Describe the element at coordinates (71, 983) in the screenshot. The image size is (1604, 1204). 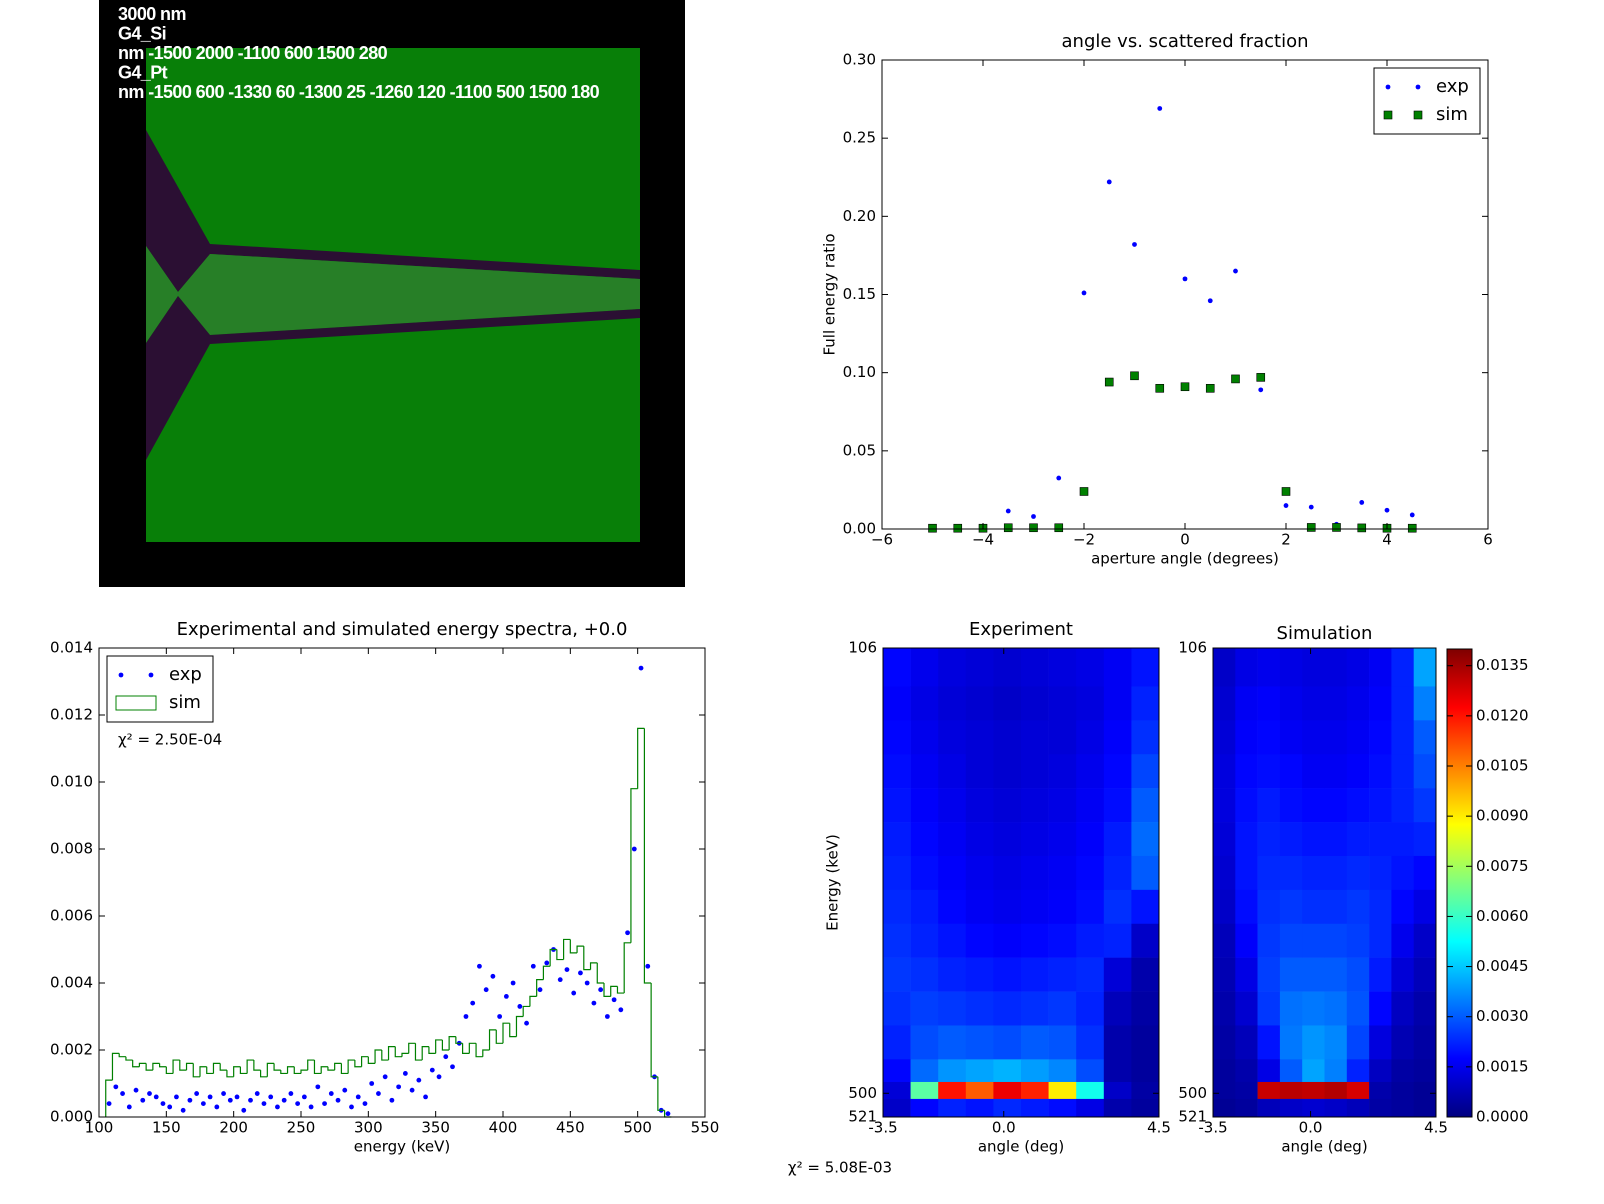
I see `y-tick-label: 0.004` at that location.